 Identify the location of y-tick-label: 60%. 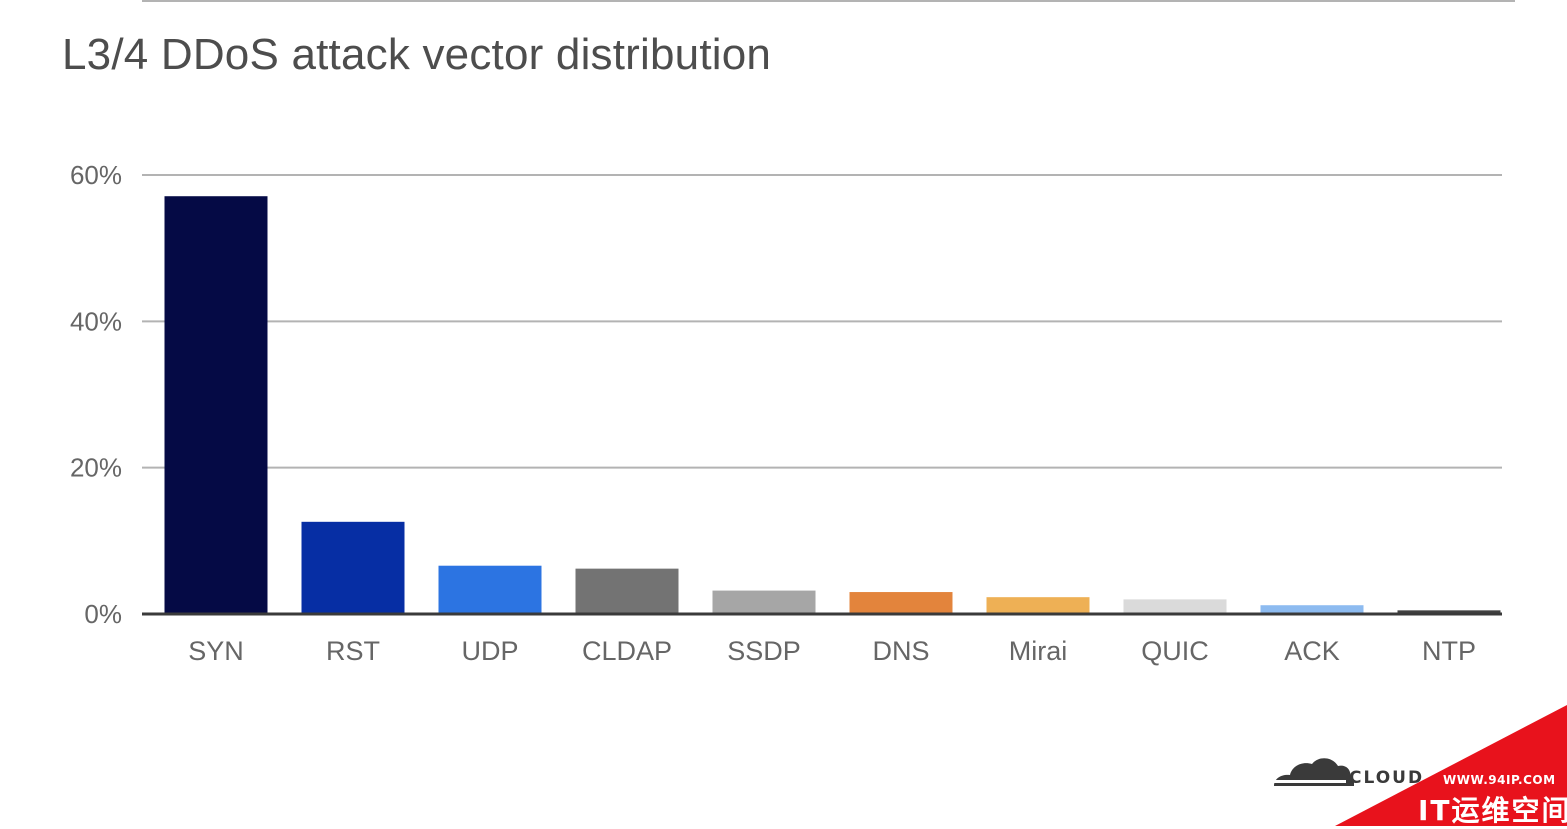
(96, 175).